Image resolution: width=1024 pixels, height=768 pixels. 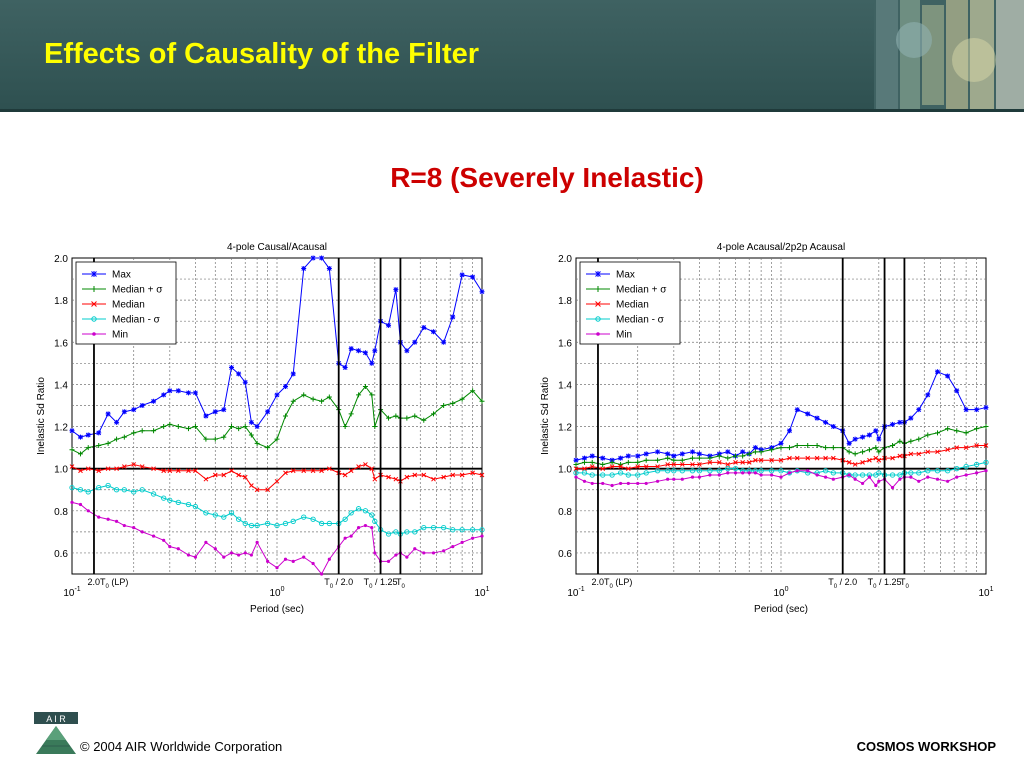 What do you see at coordinates (565, 385) in the screenshot?
I see `y-tick-label: 1.4` at bounding box center [565, 385].